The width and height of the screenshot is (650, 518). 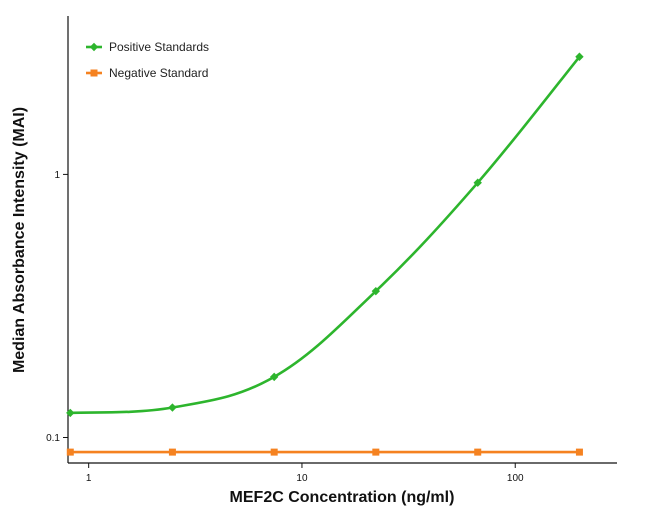 I want to click on y-axis-title: Median Absorbance Intensity (MAI), so click(x=19, y=240).